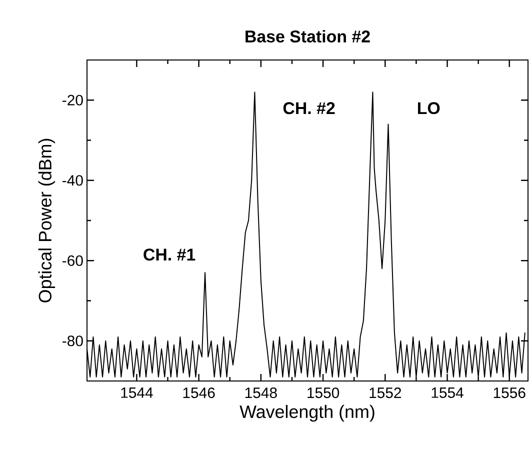 The width and height of the screenshot is (532, 461). Describe the element at coordinates (309, 108) in the screenshot. I see `annotation: CH. #2` at that location.